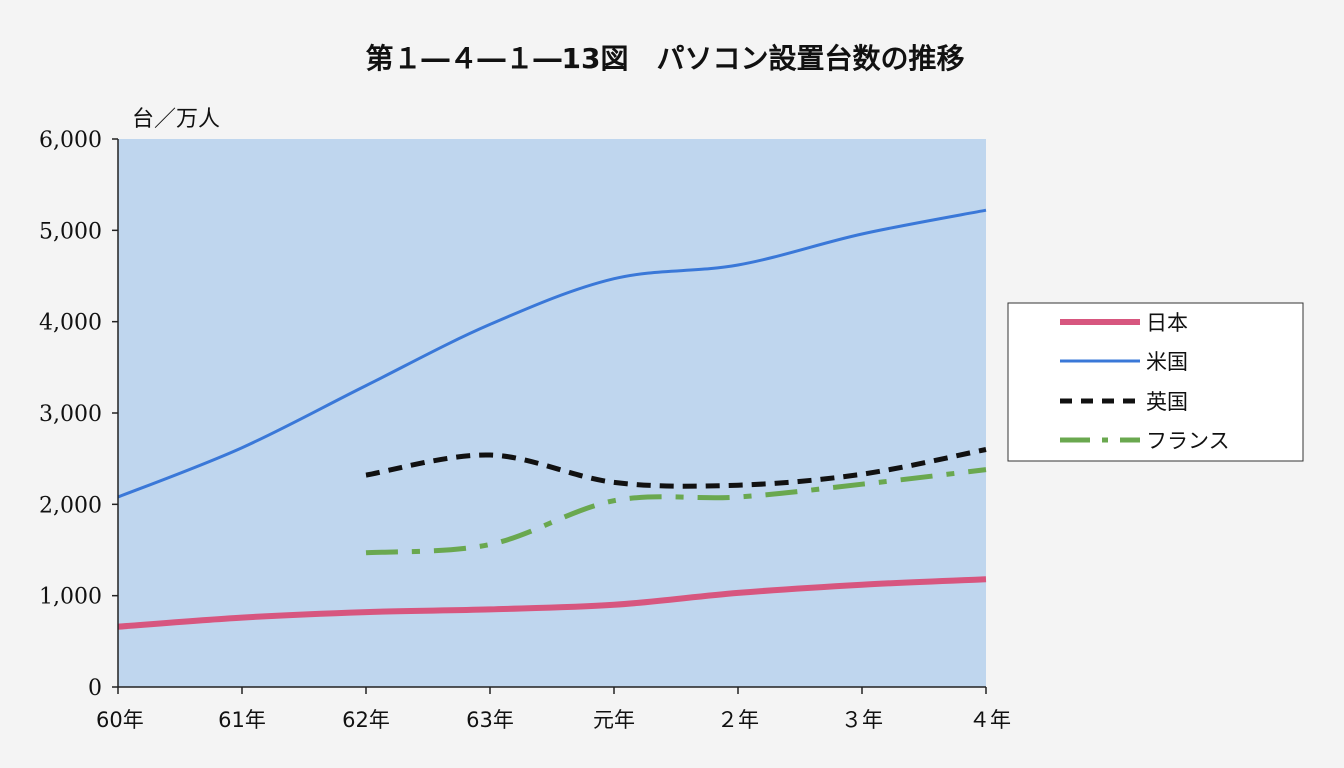 The image size is (1344, 768). Describe the element at coordinates (490, 720) in the screenshot. I see `x-tick-label: 63年` at that location.